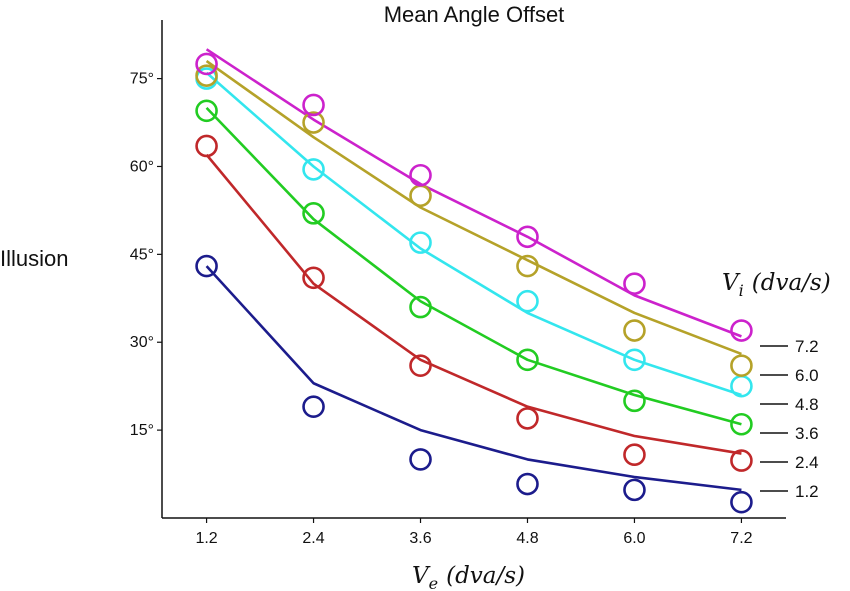 This screenshot has height=591, width=850. I want to click on x-tick-label: 3.6, so click(420, 538).